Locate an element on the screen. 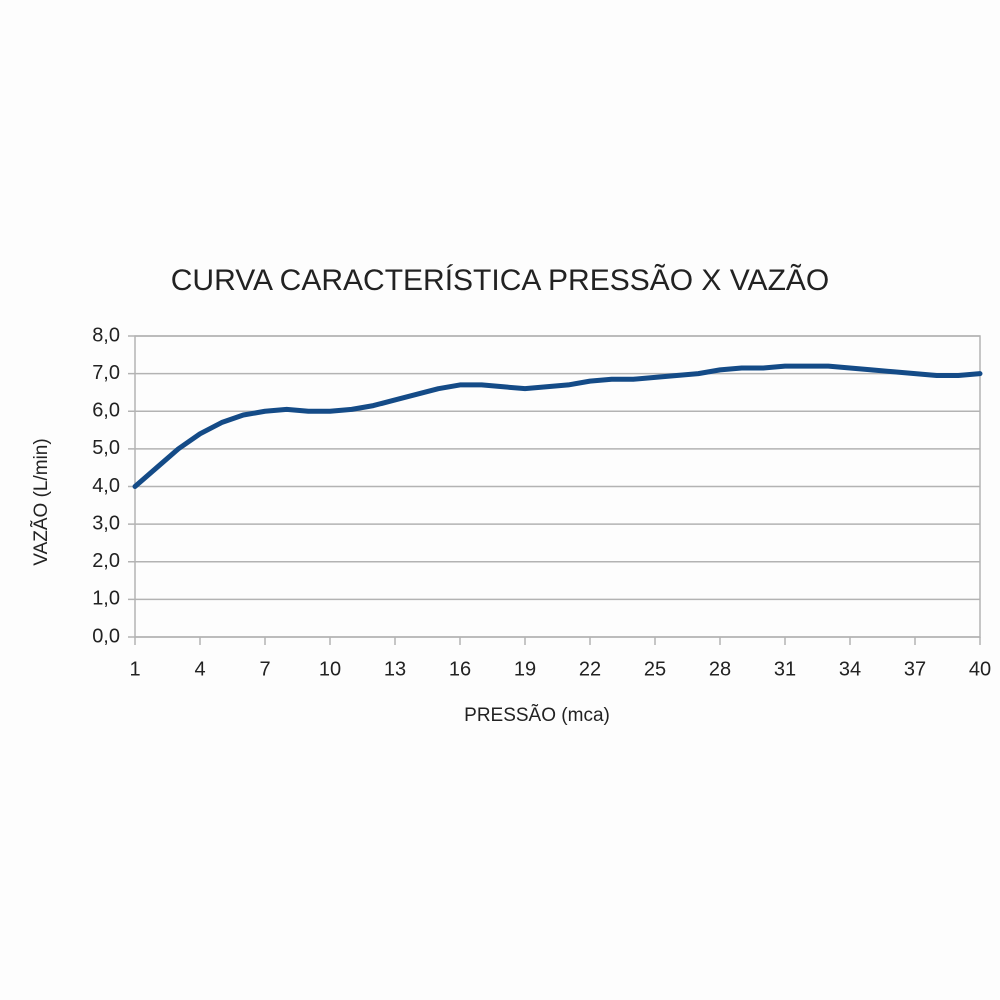 This screenshot has width=1000, height=1000. y-tick-label: 8,0 is located at coordinates (106, 335).